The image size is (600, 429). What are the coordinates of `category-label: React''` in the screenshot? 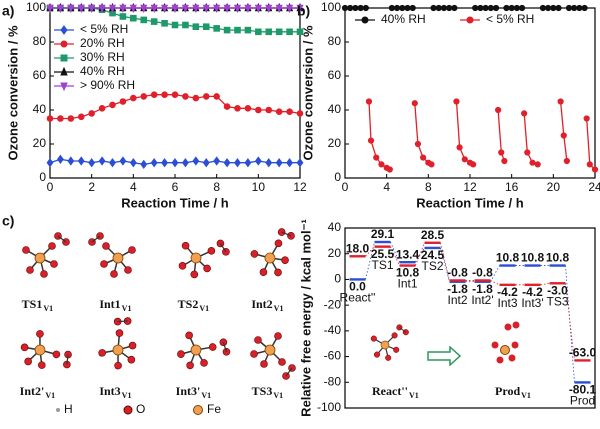 It's located at (358, 298).